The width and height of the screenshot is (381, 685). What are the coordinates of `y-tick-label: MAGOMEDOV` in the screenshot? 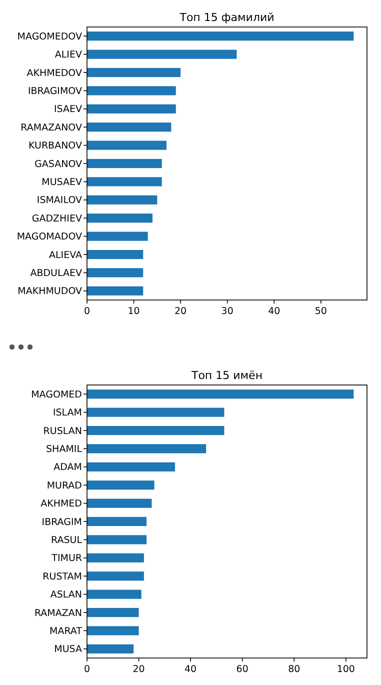 It's located at (49, 36).